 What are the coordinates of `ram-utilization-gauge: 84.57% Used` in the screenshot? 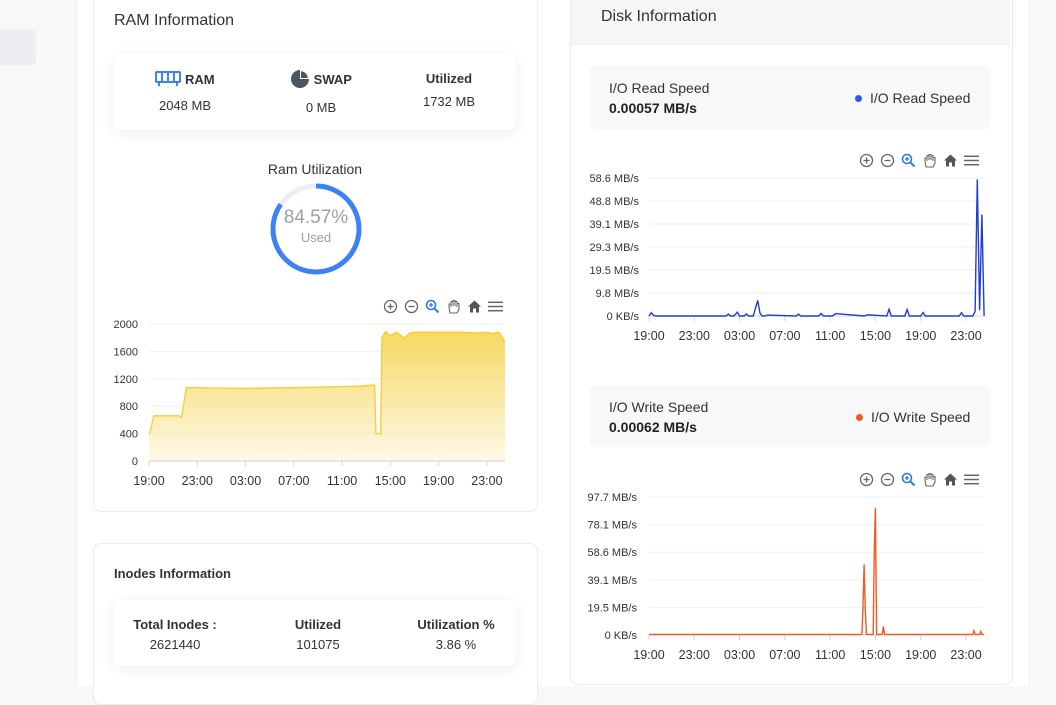 It's located at (316, 229).